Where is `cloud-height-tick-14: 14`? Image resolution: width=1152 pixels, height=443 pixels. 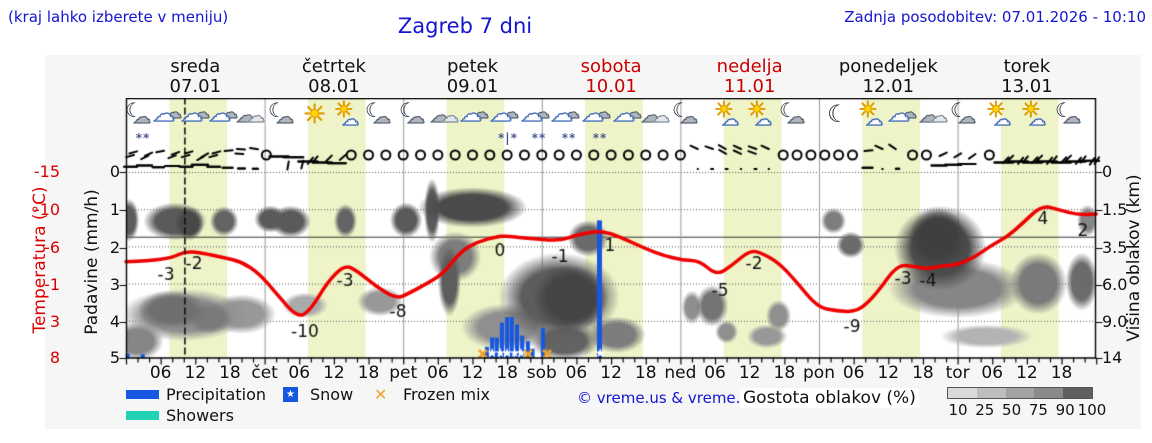 cloud-height-tick-14: 14 is located at coordinates (1112, 357).